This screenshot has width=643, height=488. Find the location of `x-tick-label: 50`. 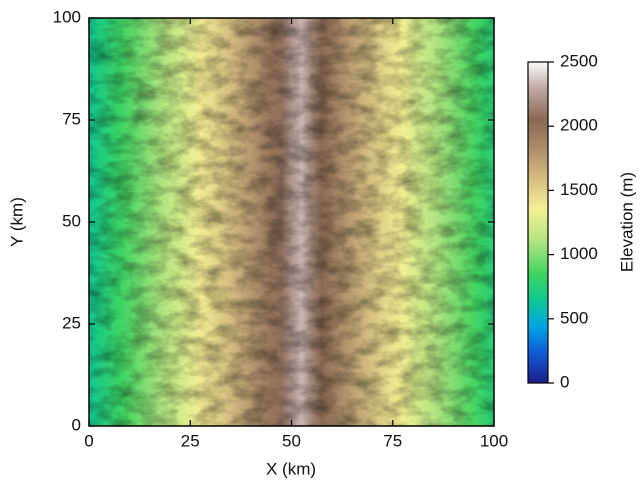

x-tick-label: 50 is located at coordinates (291, 440).